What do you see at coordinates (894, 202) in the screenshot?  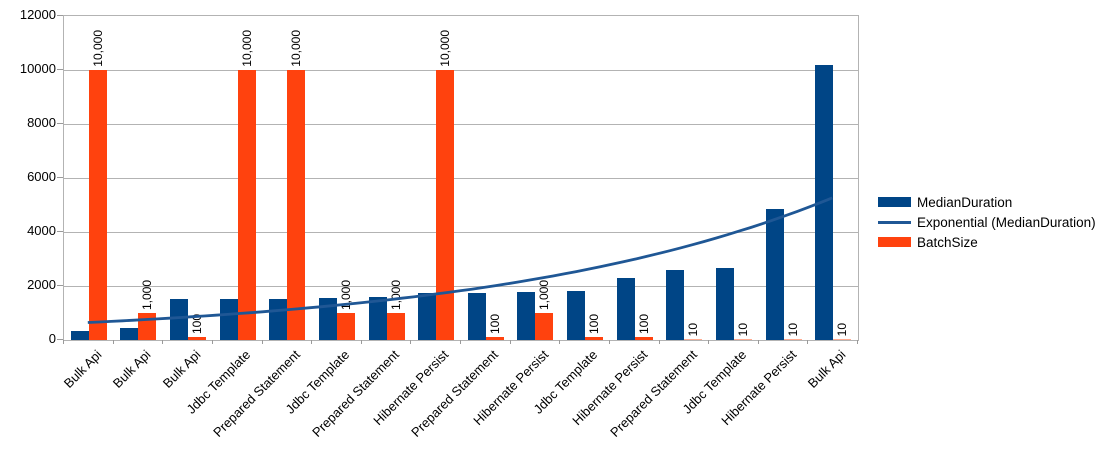 I see `legend-swatch-medianduration` at bounding box center [894, 202].